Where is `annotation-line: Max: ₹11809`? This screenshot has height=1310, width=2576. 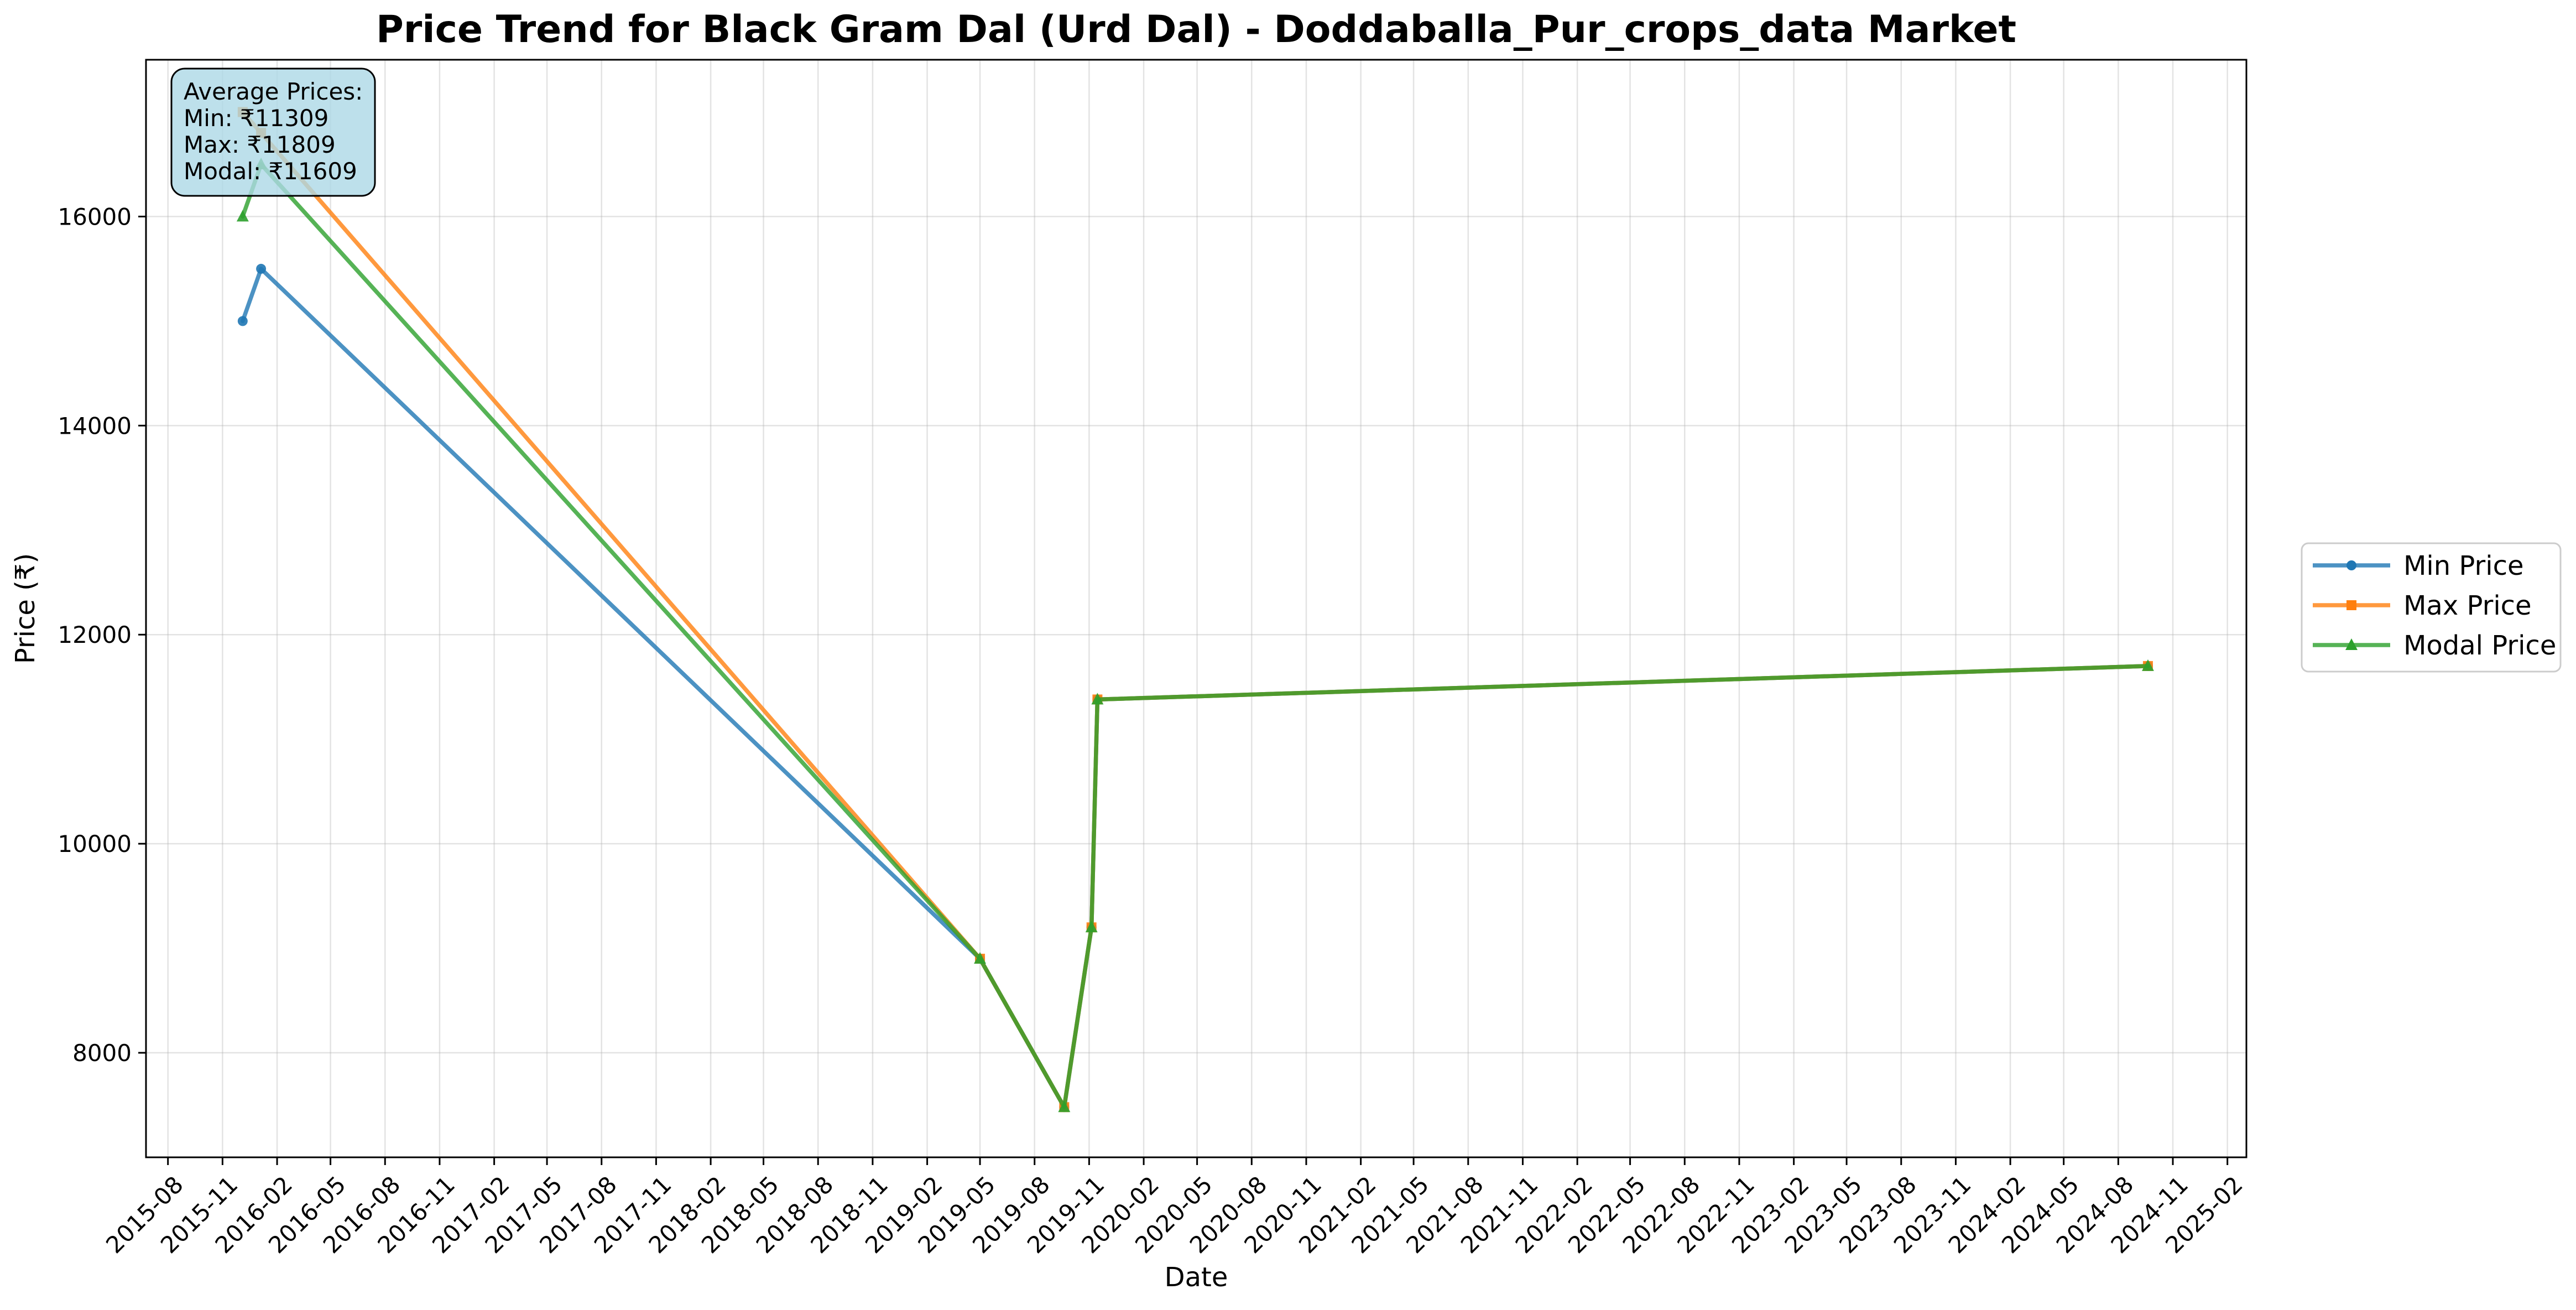
annotation-line: Max: ₹11809 is located at coordinates (260, 144).